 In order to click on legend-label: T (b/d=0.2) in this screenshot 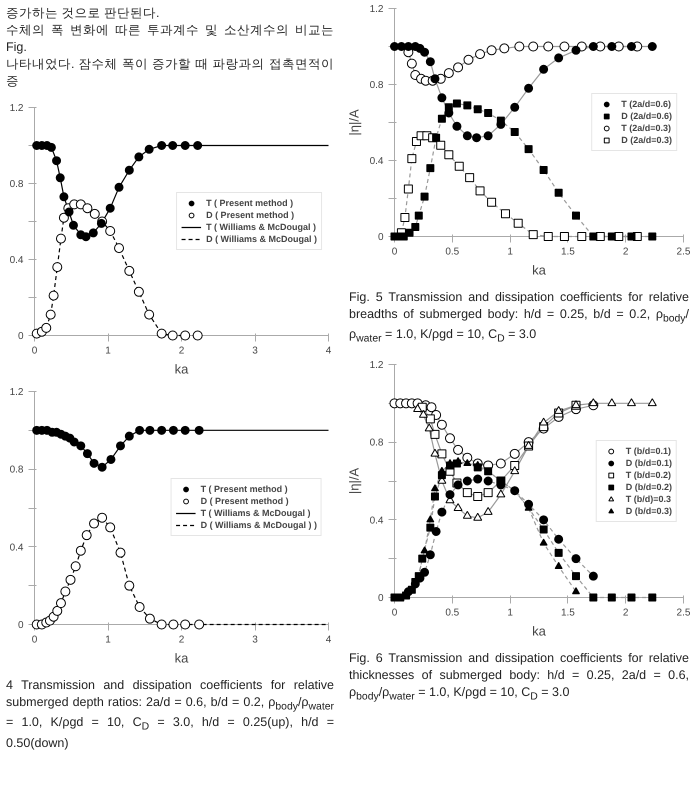, I will do `click(648, 474)`.